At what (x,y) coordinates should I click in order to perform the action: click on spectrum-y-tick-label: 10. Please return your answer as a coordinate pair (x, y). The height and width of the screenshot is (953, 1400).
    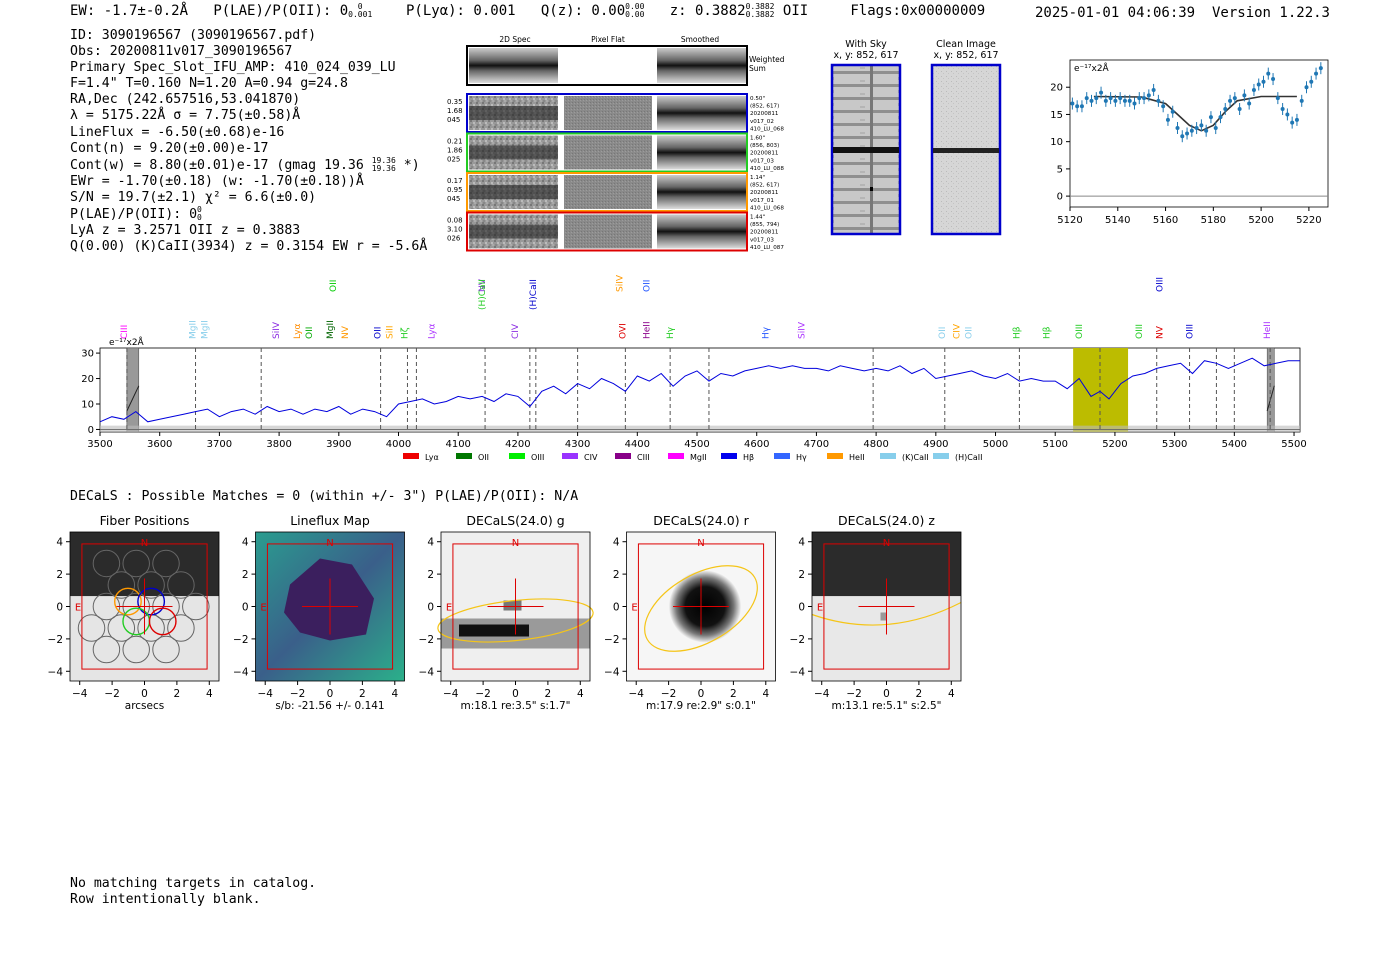
    Looking at the image, I should click on (87, 405).